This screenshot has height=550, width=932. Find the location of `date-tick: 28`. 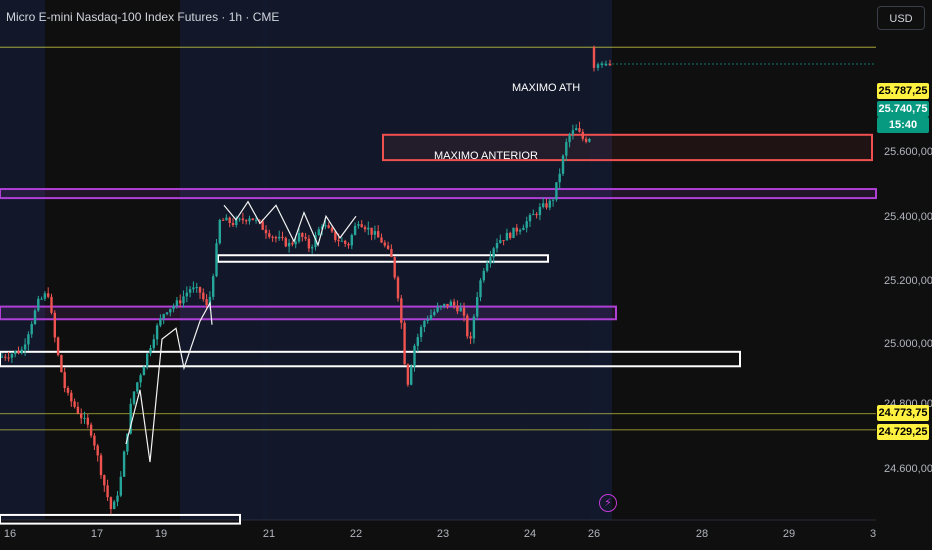

date-tick: 28 is located at coordinates (702, 534).